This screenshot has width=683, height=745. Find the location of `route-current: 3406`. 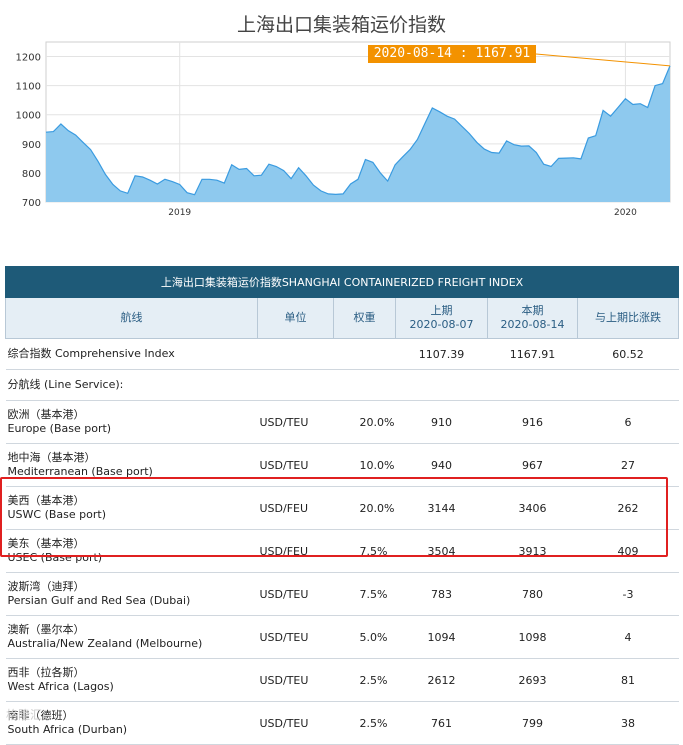

route-current: 3406 is located at coordinates (532, 508).